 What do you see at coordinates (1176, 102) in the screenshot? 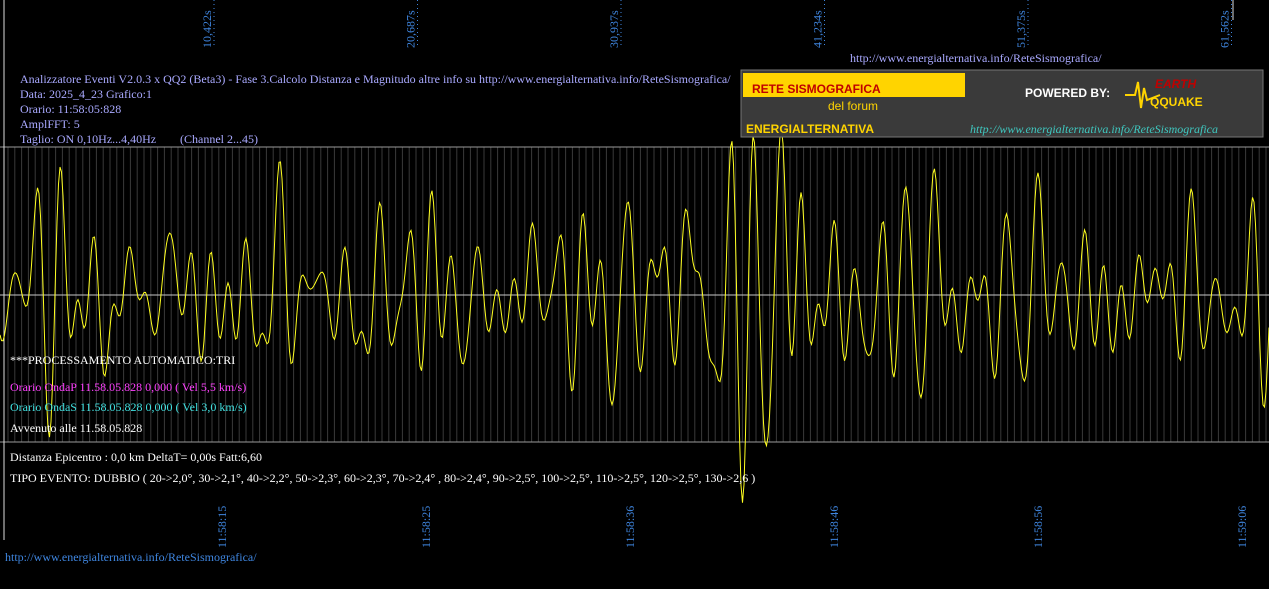
I see `logo-brand2: QQUAKE` at bounding box center [1176, 102].